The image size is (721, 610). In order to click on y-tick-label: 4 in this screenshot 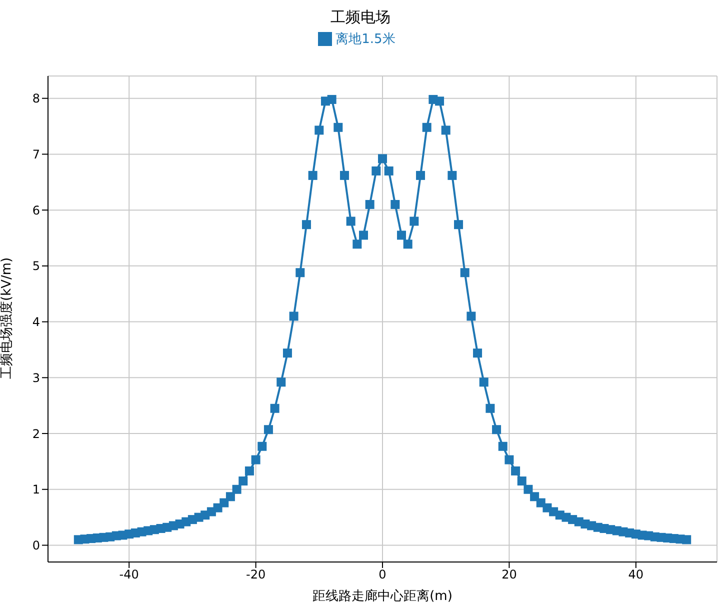, I will do `click(36, 322)`.